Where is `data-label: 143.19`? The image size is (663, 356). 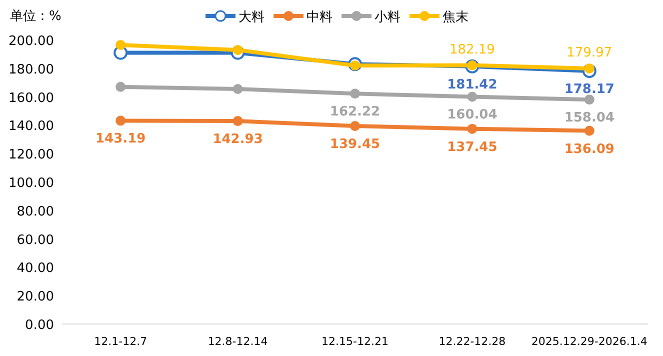 data-label: 143.19 is located at coordinates (121, 139).